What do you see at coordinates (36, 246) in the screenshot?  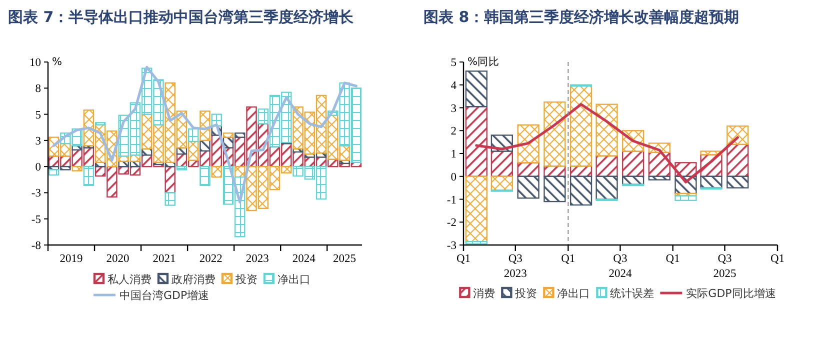 I see `y-tick-label: -8` at bounding box center [36, 246].